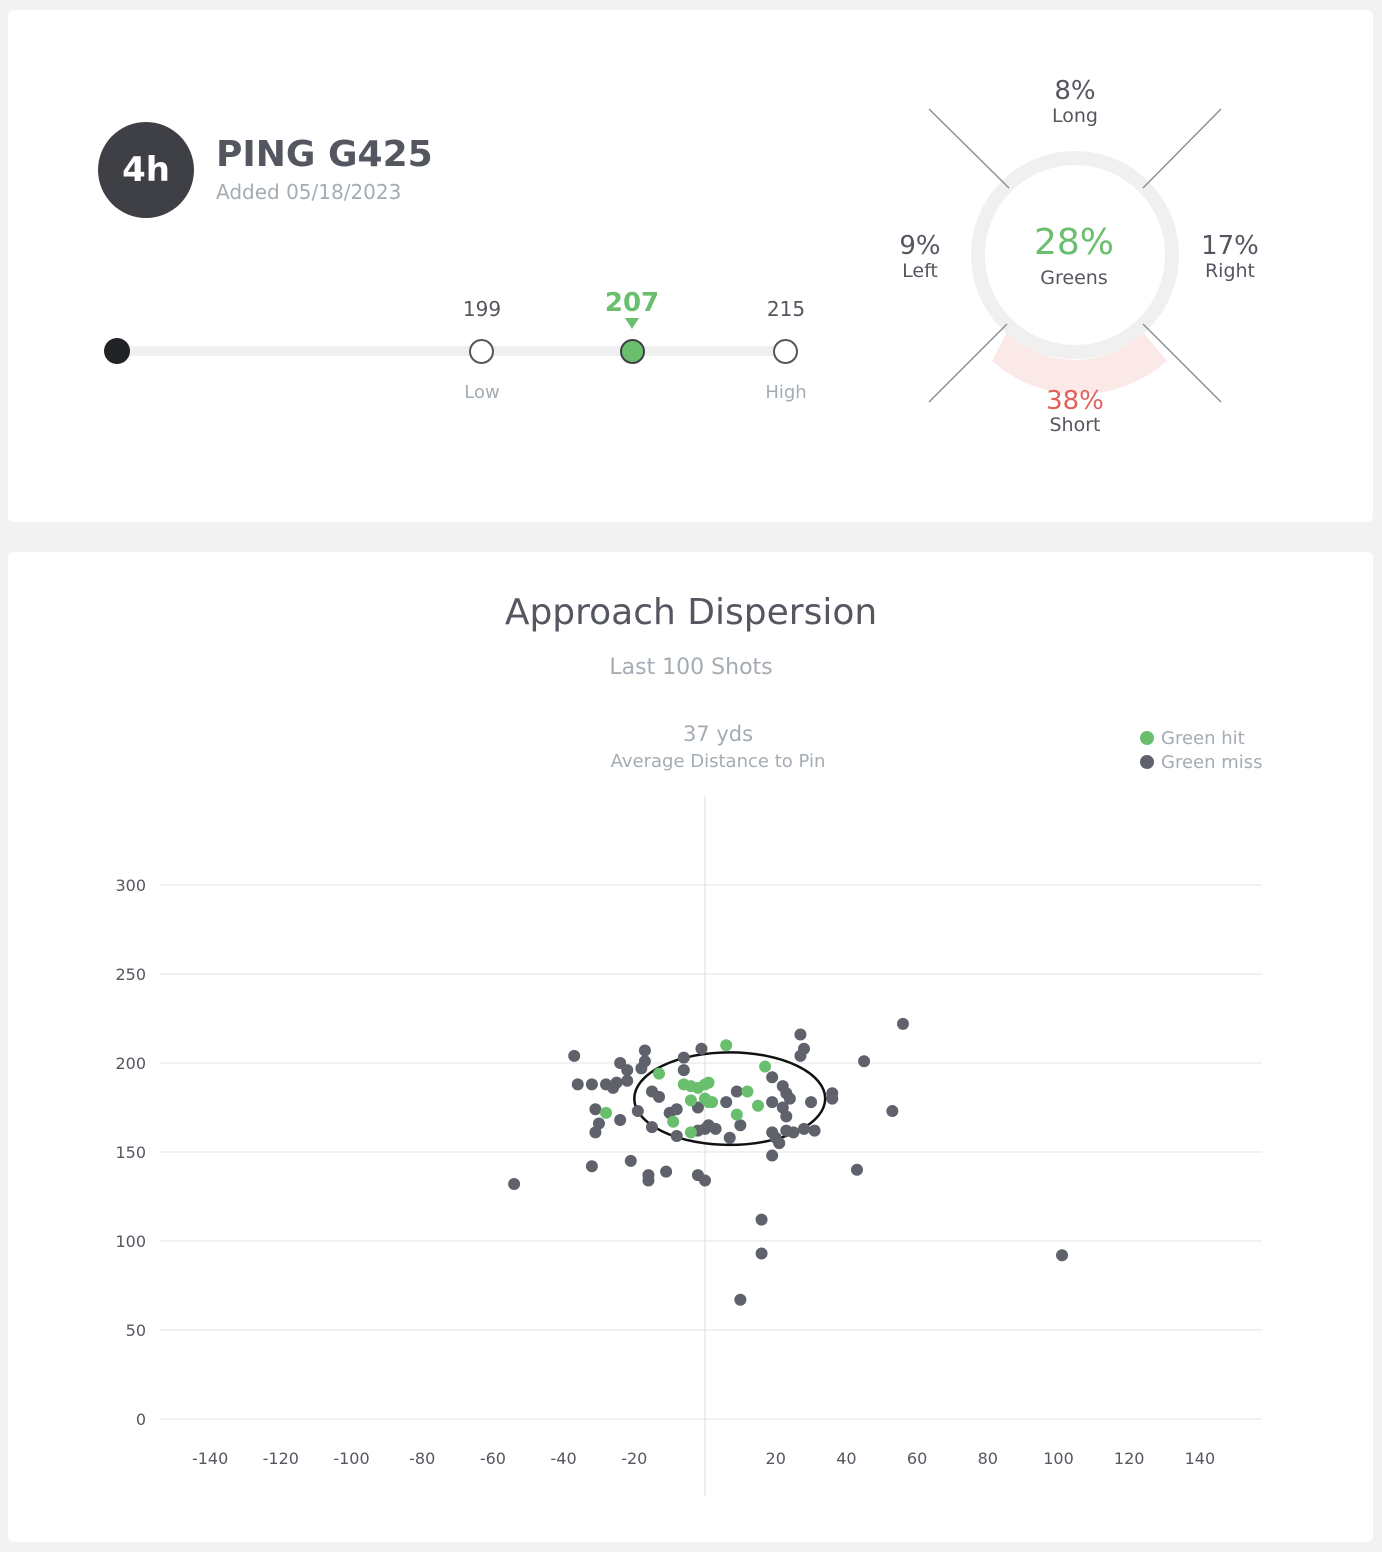 The width and height of the screenshot is (1382, 1552). What do you see at coordinates (1212, 762) in the screenshot?
I see `legend-label-green-miss: Green miss` at bounding box center [1212, 762].